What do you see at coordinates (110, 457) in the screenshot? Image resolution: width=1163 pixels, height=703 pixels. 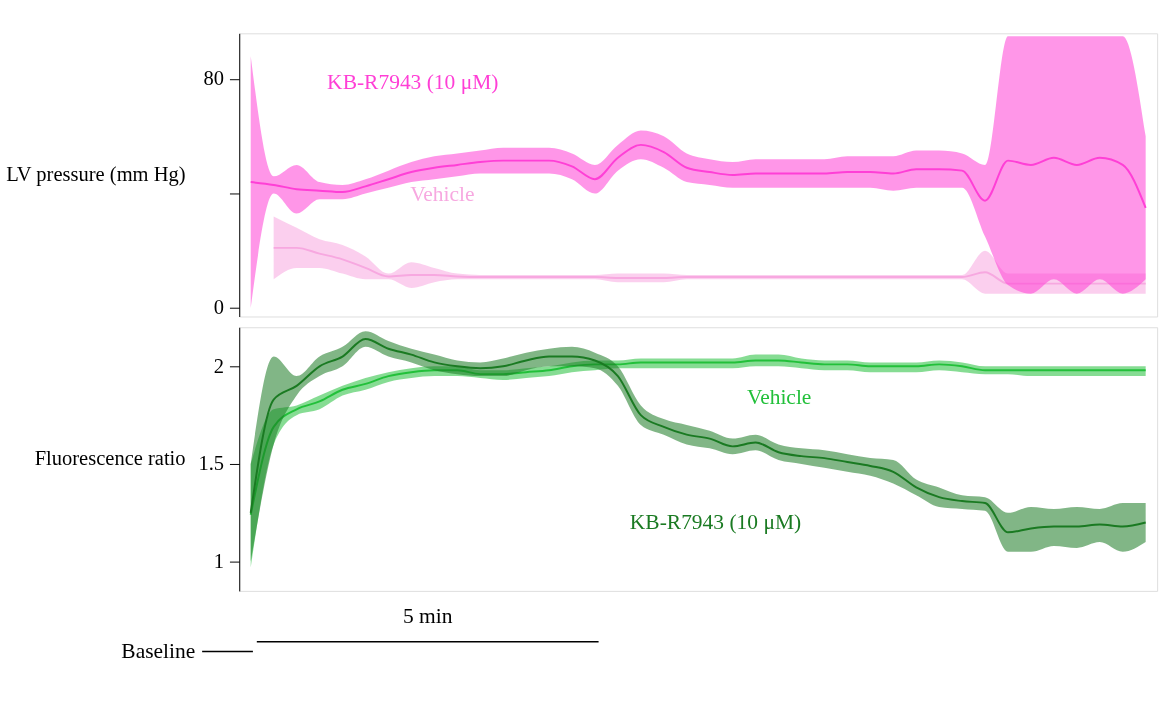 I see `y-axis-title: Fluorescence ratio` at bounding box center [110, 457].